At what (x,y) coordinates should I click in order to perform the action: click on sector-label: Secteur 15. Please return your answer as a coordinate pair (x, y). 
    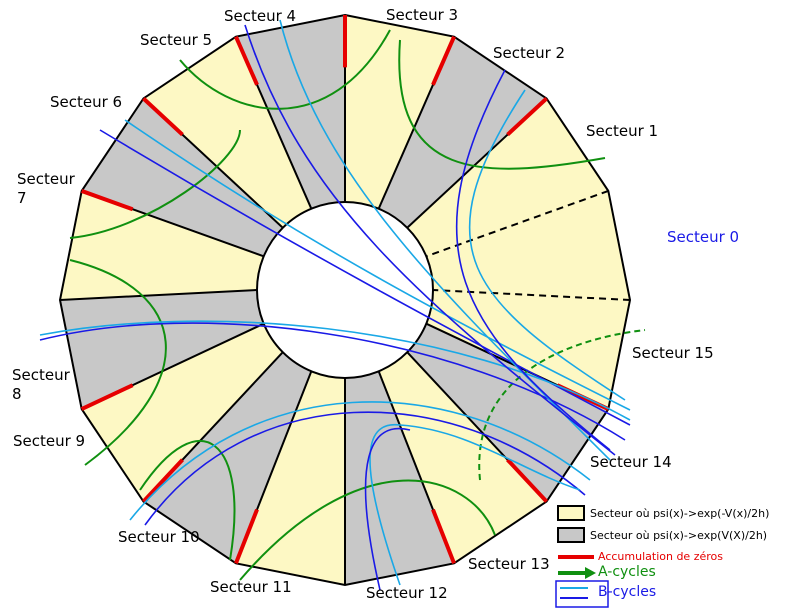
    Looking at the image, I should click on (673, 353).